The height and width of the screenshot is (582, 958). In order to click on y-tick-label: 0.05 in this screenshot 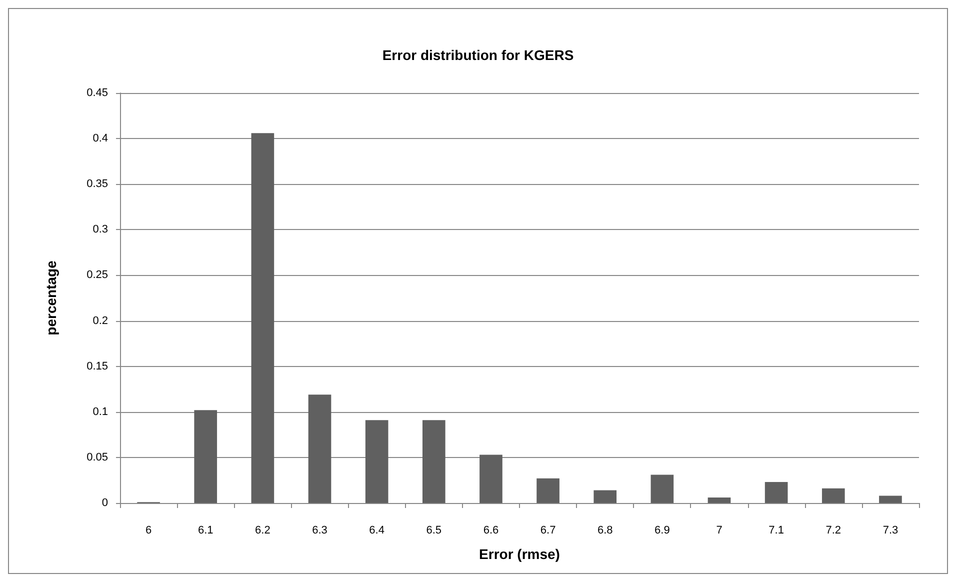, I will do `click(97, 457)`.